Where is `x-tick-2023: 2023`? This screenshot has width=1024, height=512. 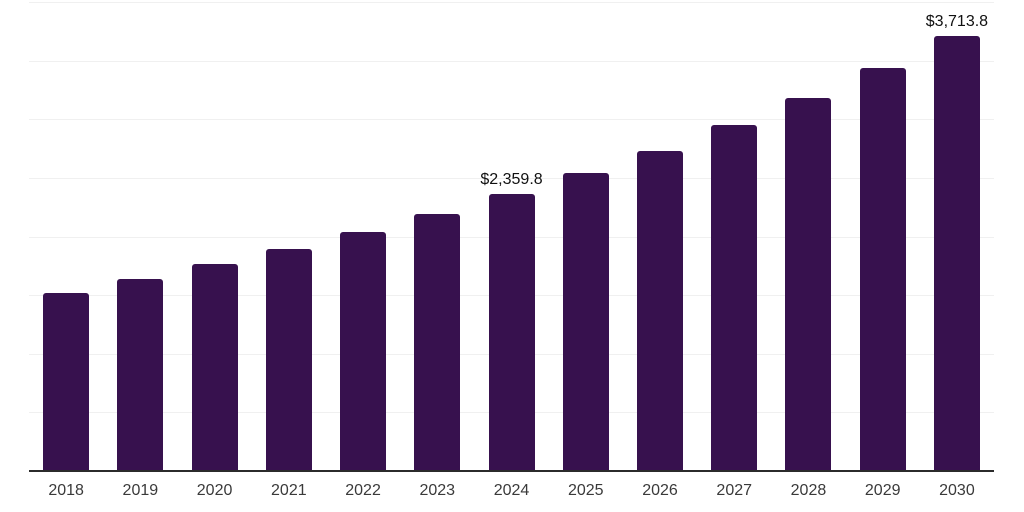
x-tick-2023: 2023 is located at coordinates (437, 490).